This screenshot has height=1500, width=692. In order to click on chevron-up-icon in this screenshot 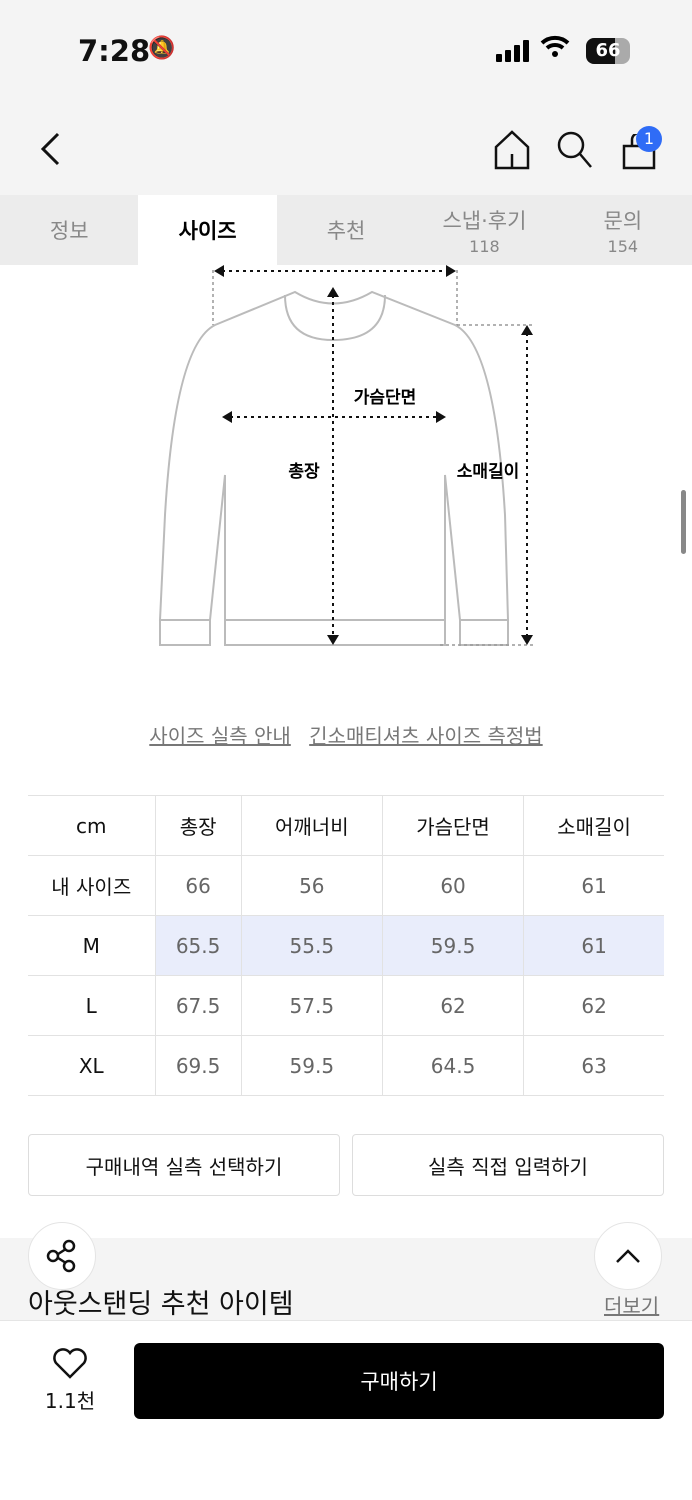, I will do `click(628, 1256)`.